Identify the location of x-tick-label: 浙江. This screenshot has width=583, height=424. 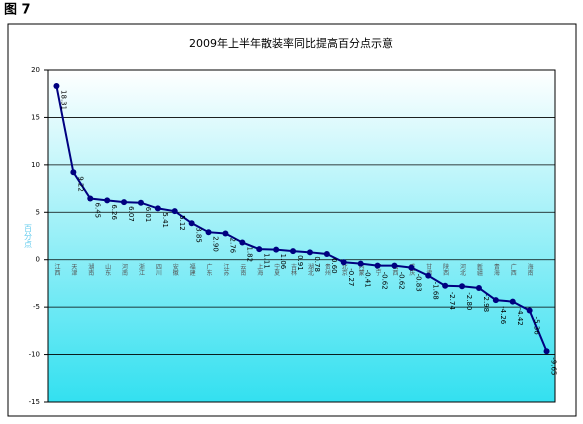
(140, 270).